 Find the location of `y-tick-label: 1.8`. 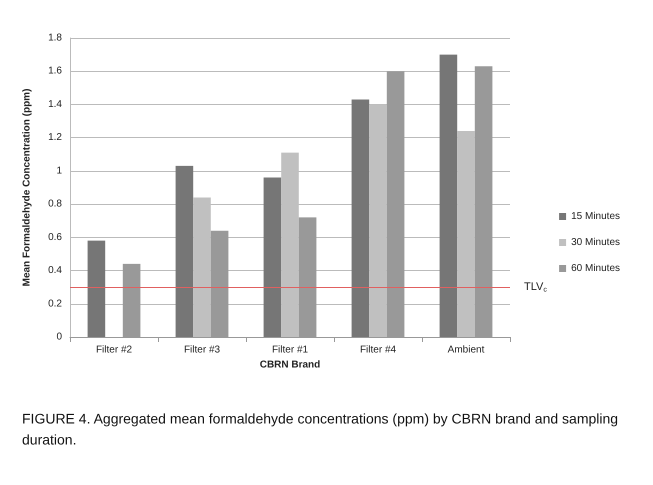

y-tick-label: 1.8 is located at coordinates (55, 38).